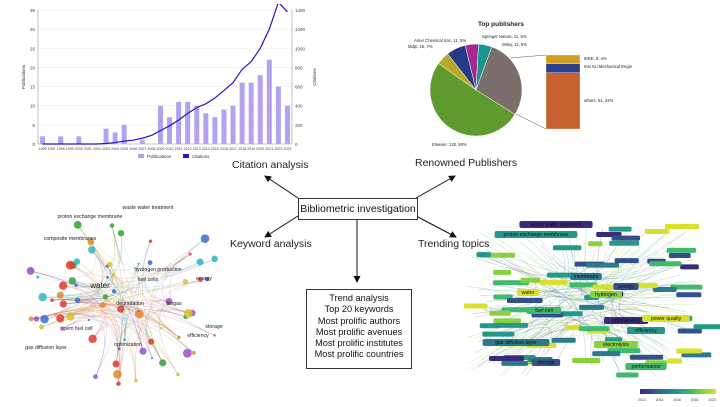  I want to click on pie-slice-label: Wiley, 11, 5%, so click(514, 44).